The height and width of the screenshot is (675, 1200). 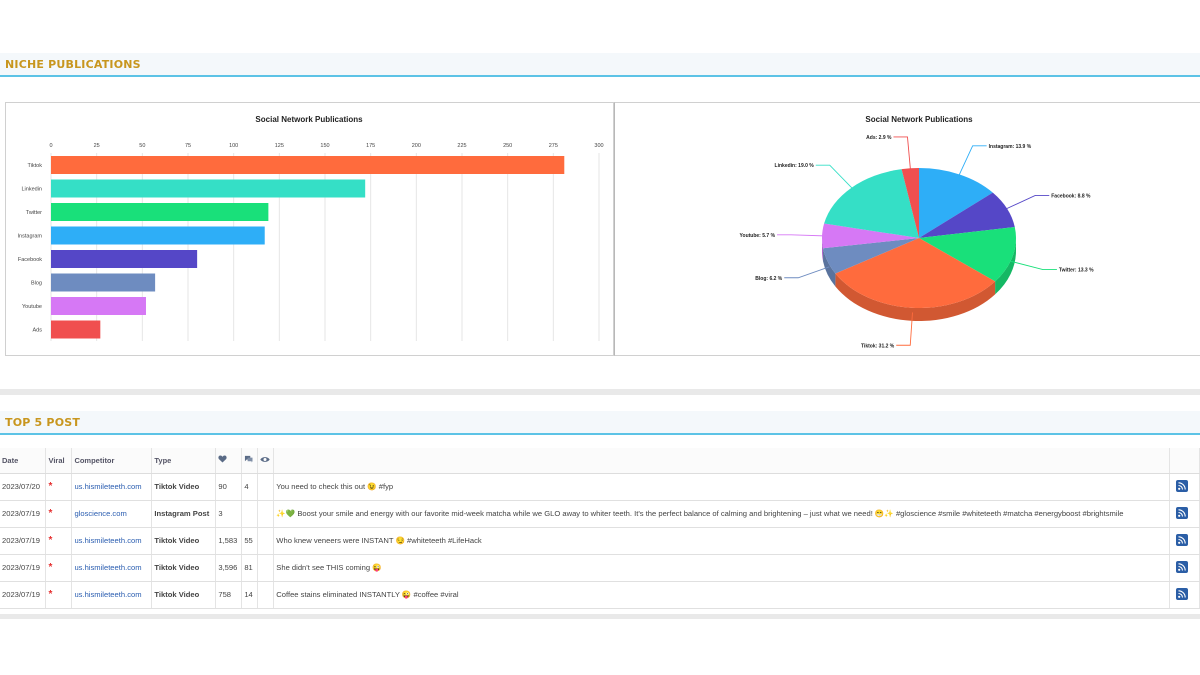 I want to click on cell-type: Instagram Post, so click(x=184, y=514).